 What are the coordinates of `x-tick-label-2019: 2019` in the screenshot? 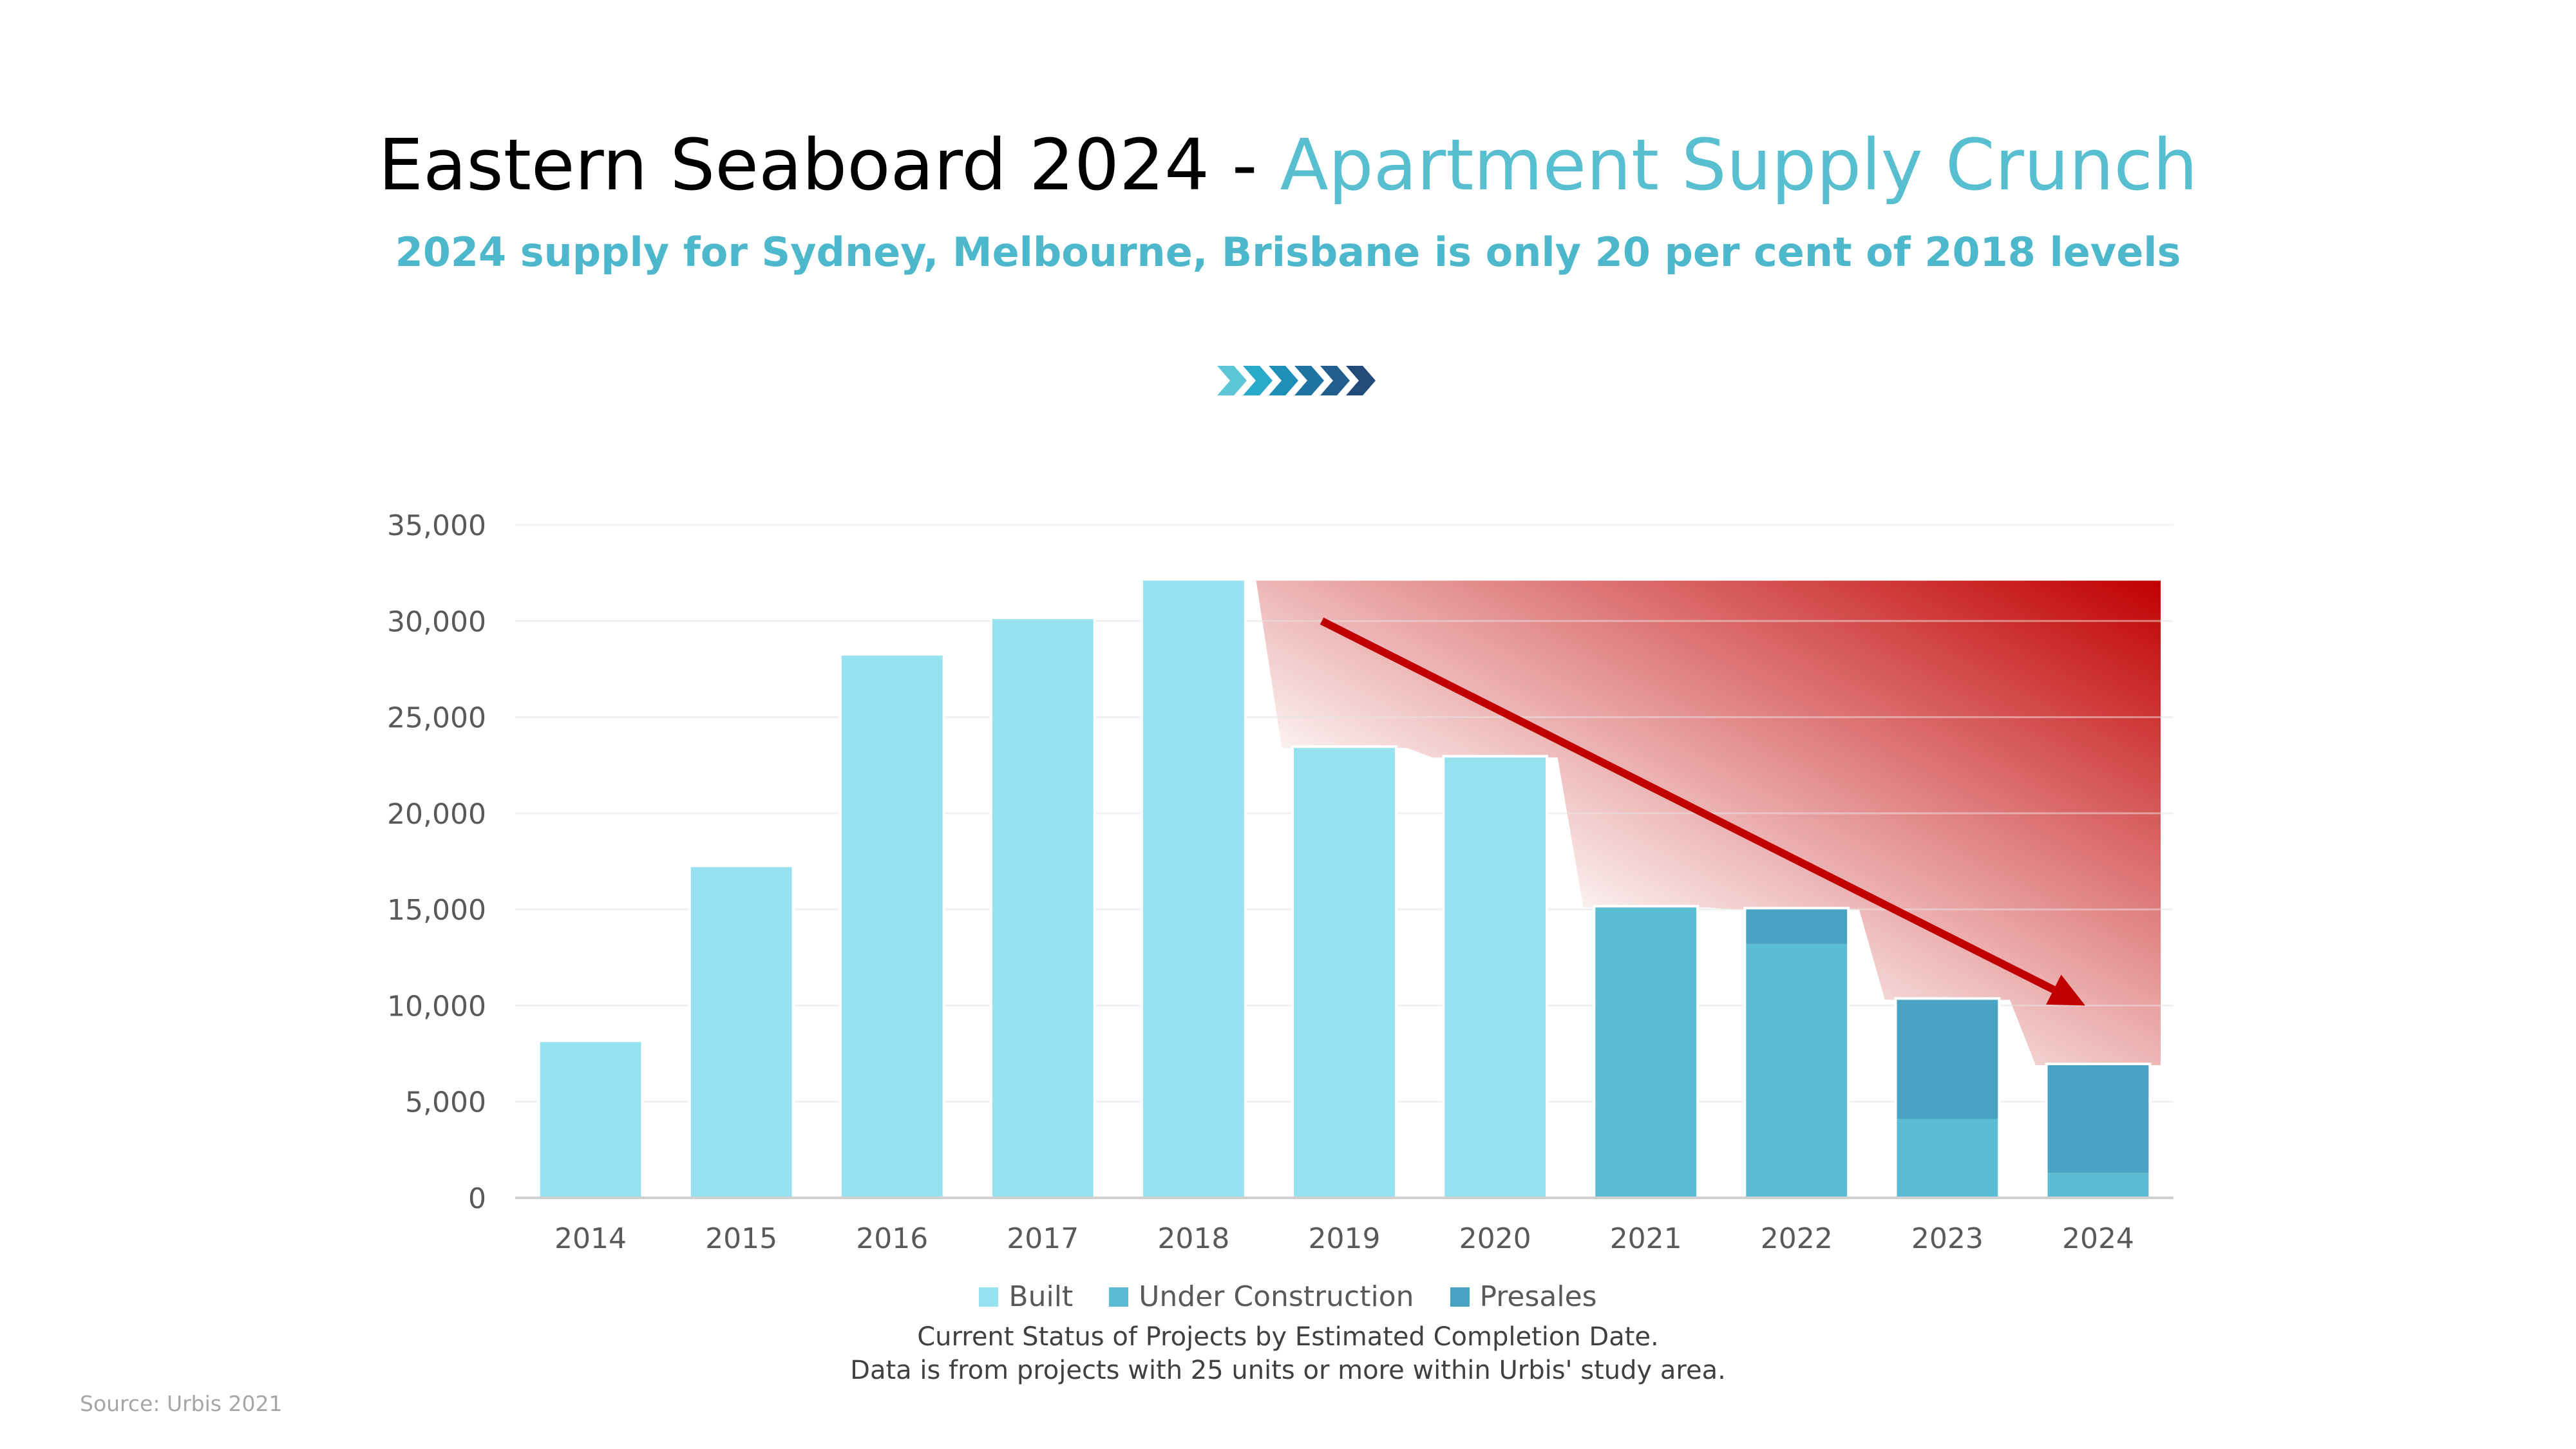 It's located at (1345, 1238).